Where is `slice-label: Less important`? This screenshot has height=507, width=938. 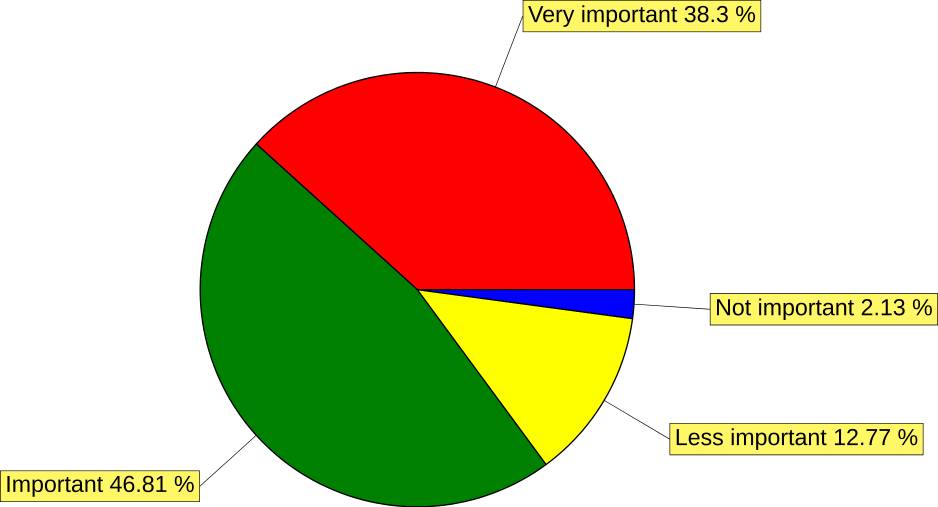
slice-label: Less important is located at coordinates (751, 439).